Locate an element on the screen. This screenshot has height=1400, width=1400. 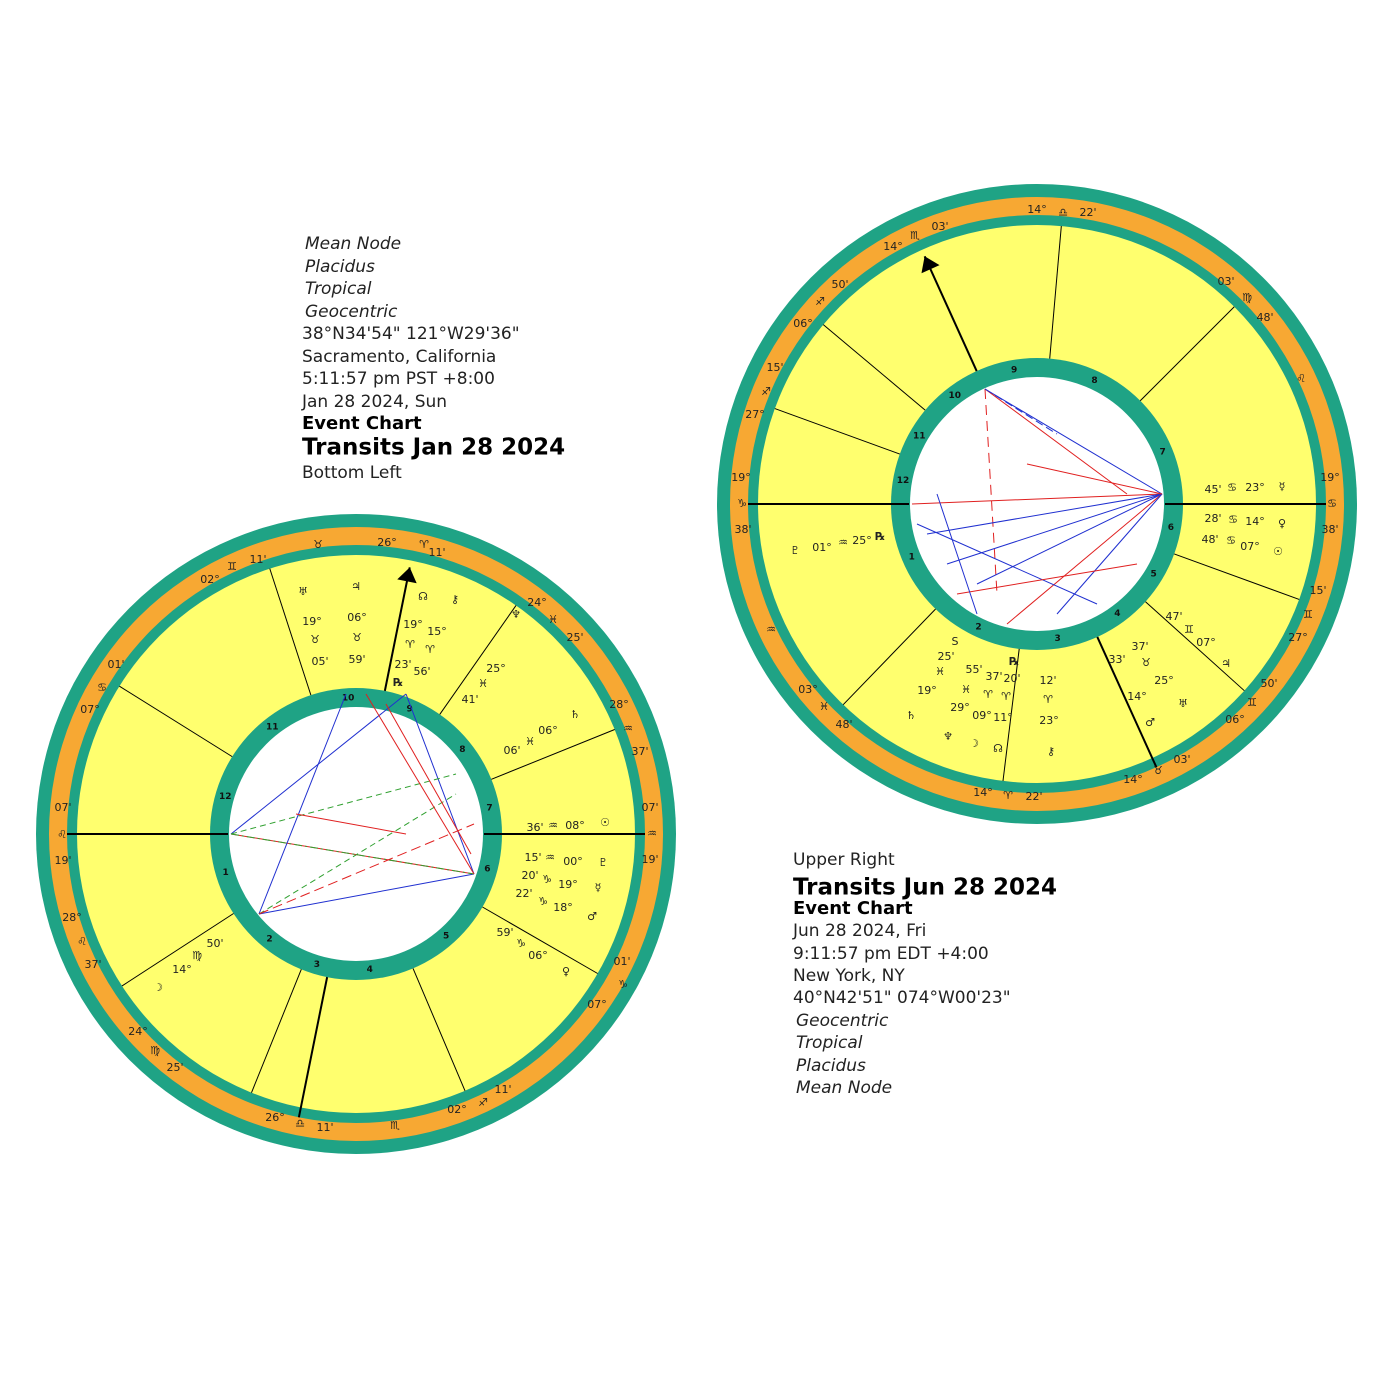
ring-label: ♑ is located at coordinates (742, 503).